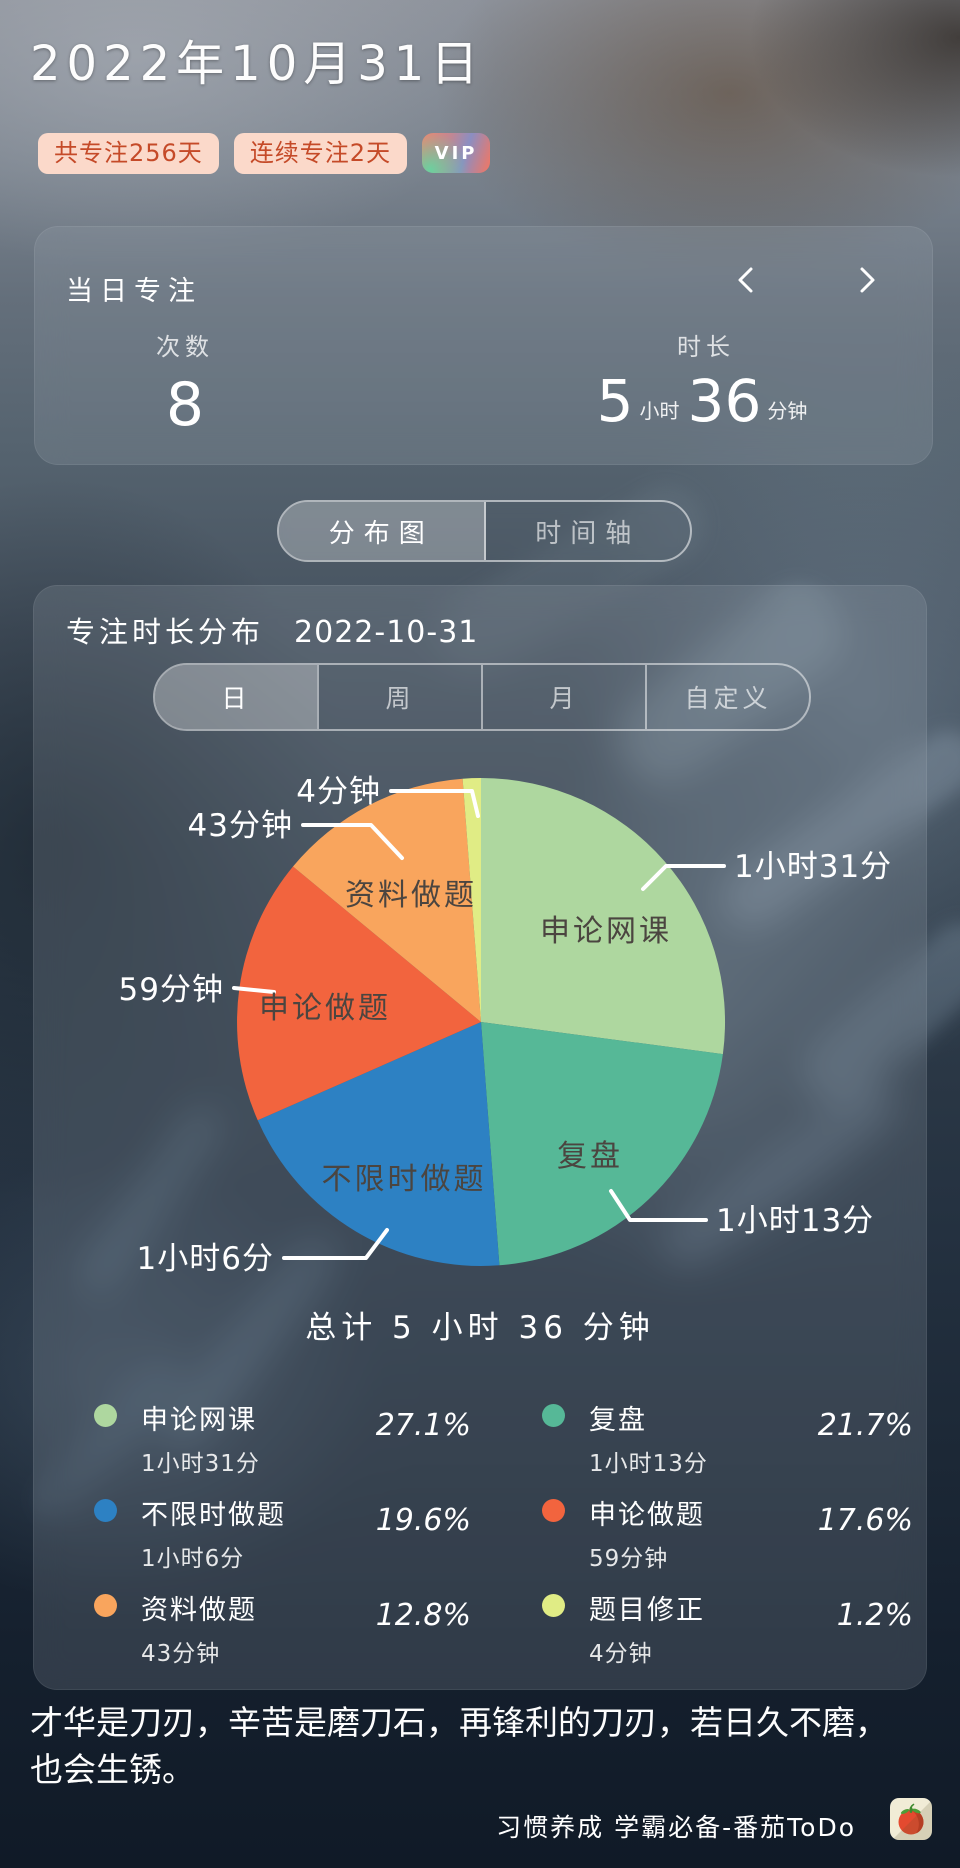  I want to click on duration-minutes: 36, so click(724, 401).